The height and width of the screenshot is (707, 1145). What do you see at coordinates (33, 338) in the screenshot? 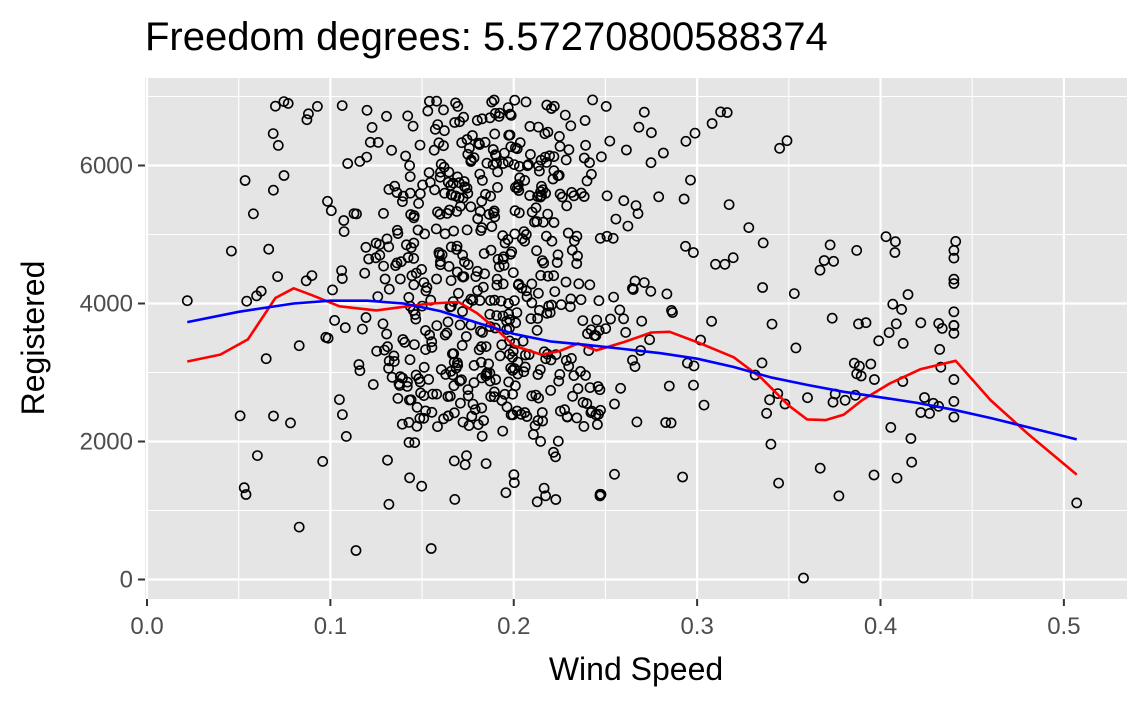
I see `y-axis-title: Registered` at bounding box center [33, 338].